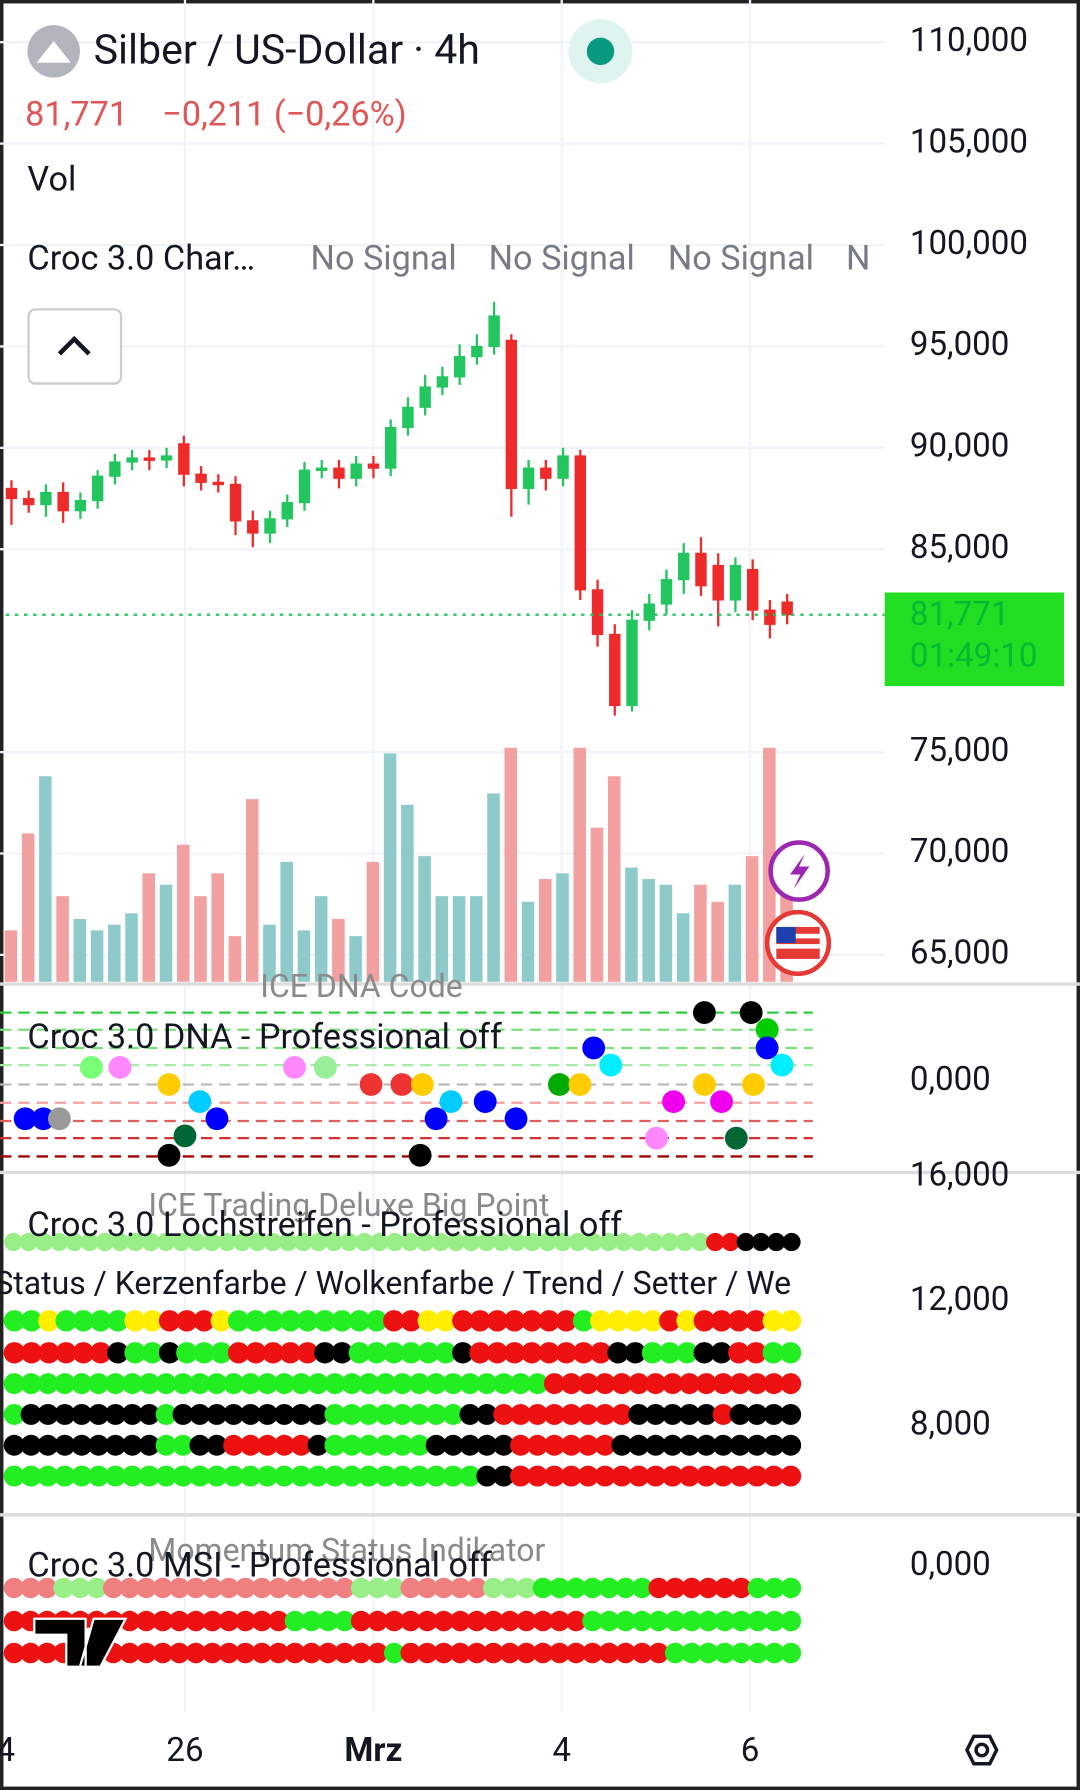  Describe the element at coordinates (264, 1037) in the screenshot. I see `pane-name: Croc 3.0 DNA - Professional off` at that location.